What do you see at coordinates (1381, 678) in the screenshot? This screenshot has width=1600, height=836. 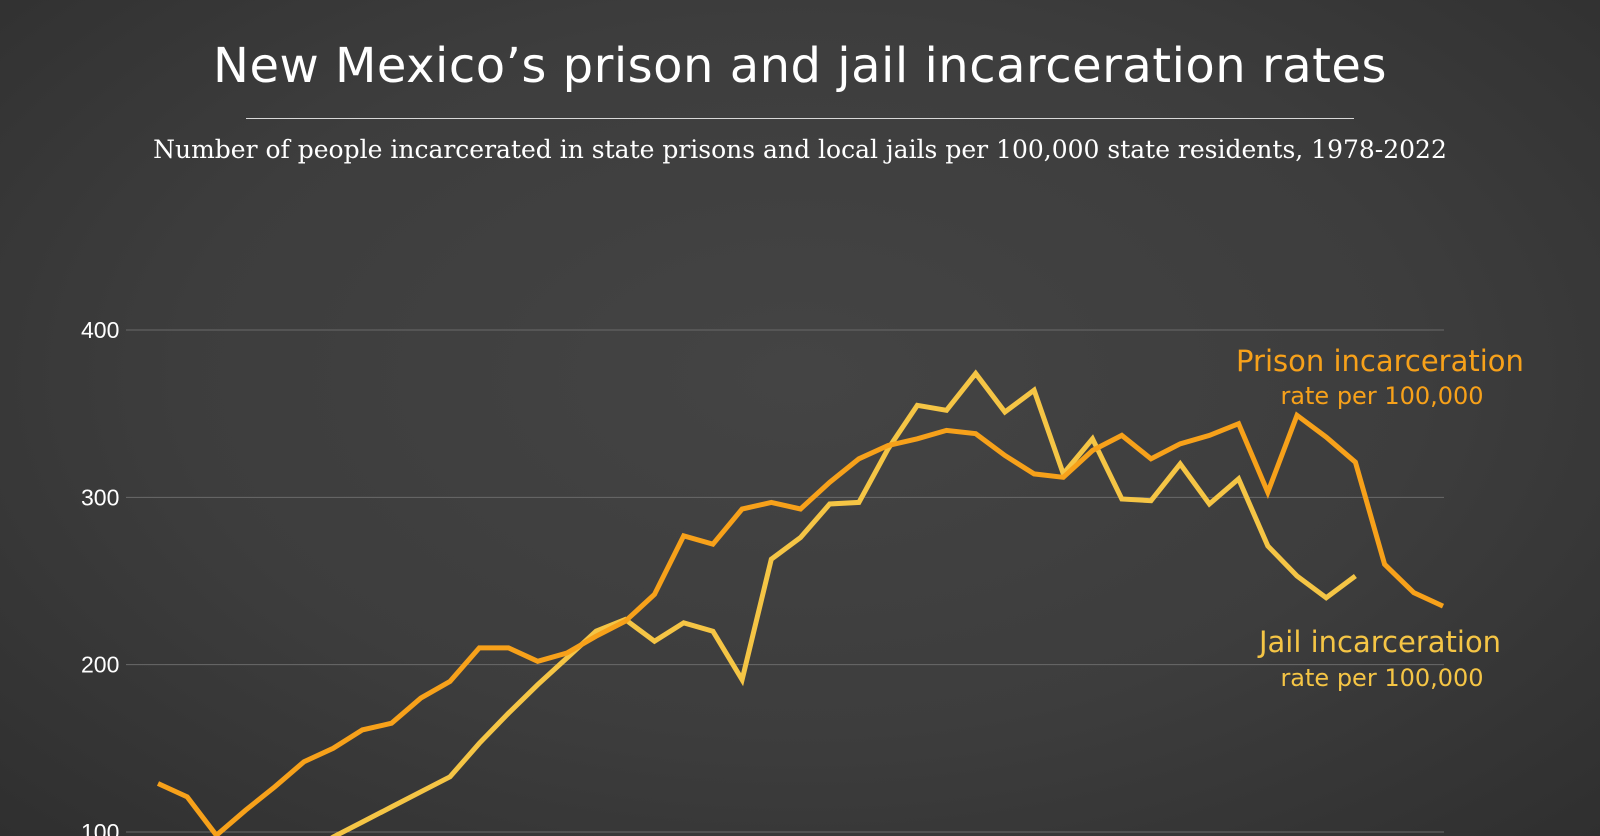 I see `jail-sublabel: rate per 100,000` at bounding box center [1381, 678].